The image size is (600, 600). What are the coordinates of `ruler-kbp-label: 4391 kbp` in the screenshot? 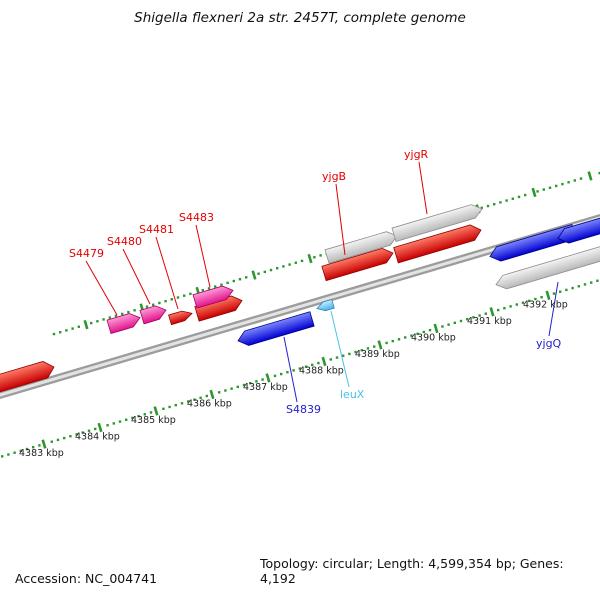 It's located at (489, 321).